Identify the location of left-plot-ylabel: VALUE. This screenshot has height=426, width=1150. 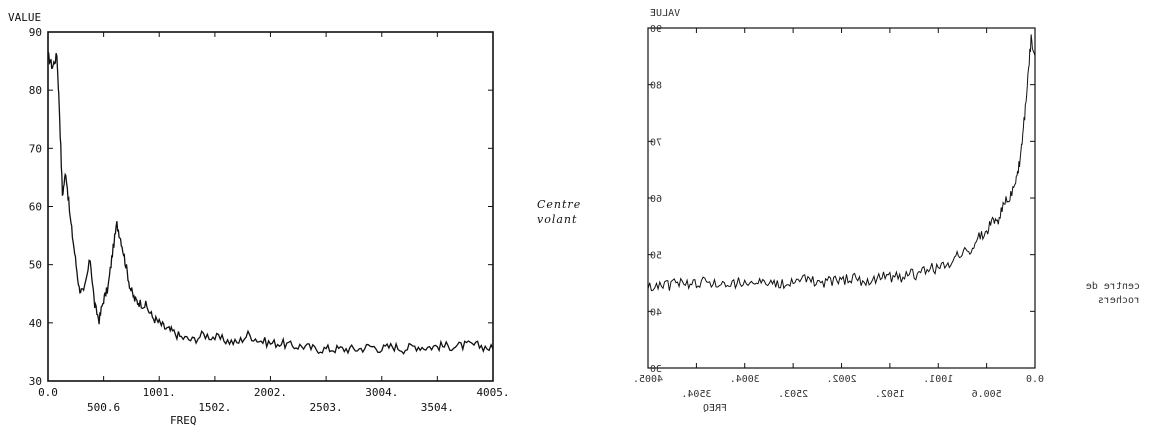
(24, 17).